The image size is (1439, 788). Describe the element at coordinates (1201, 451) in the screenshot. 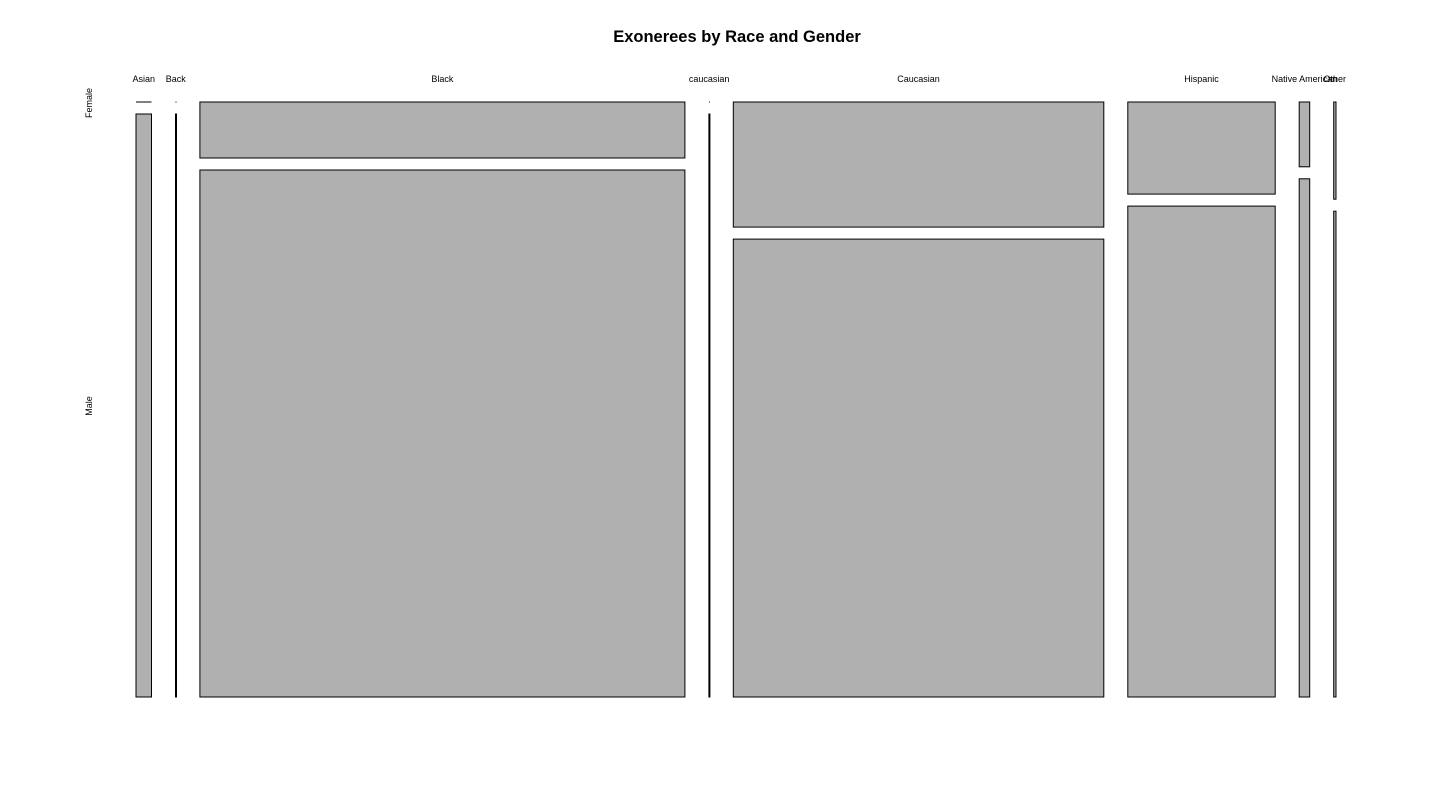

I see `tile-hispanic-male` at that location.